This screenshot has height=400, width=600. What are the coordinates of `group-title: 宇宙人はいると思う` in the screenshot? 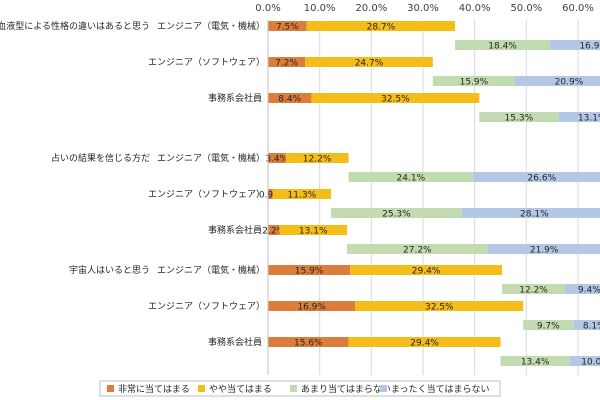 It's located at (109, 270).